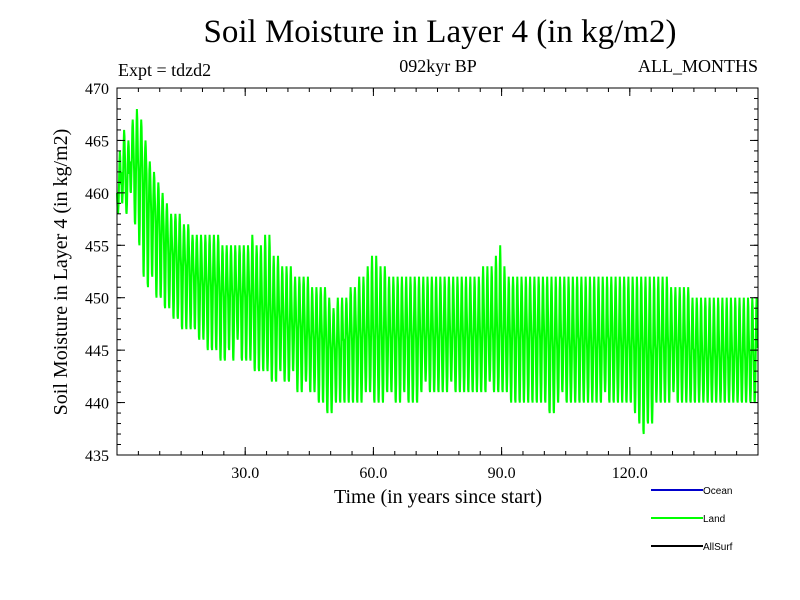  What do you see at coordinates (440, 32) in the screenshot?
I see `chart-title: Soil Moisture in Layer 4 (in kg/m2)` at bounding box center [440, 32].